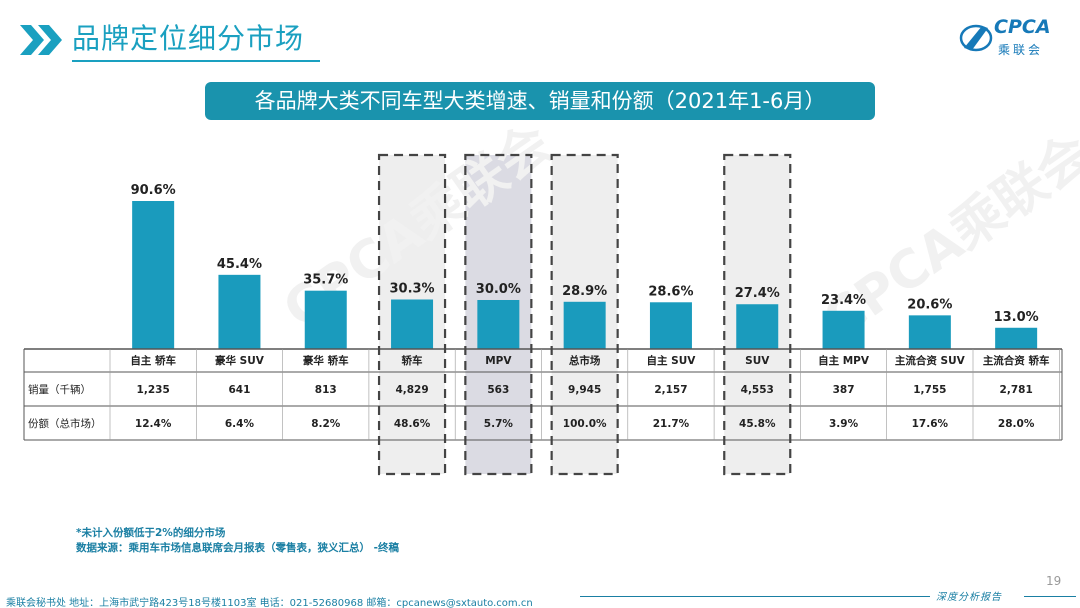 This screenshot has height=608, width=1080. I want to click on title-underline, so click(196, 61).